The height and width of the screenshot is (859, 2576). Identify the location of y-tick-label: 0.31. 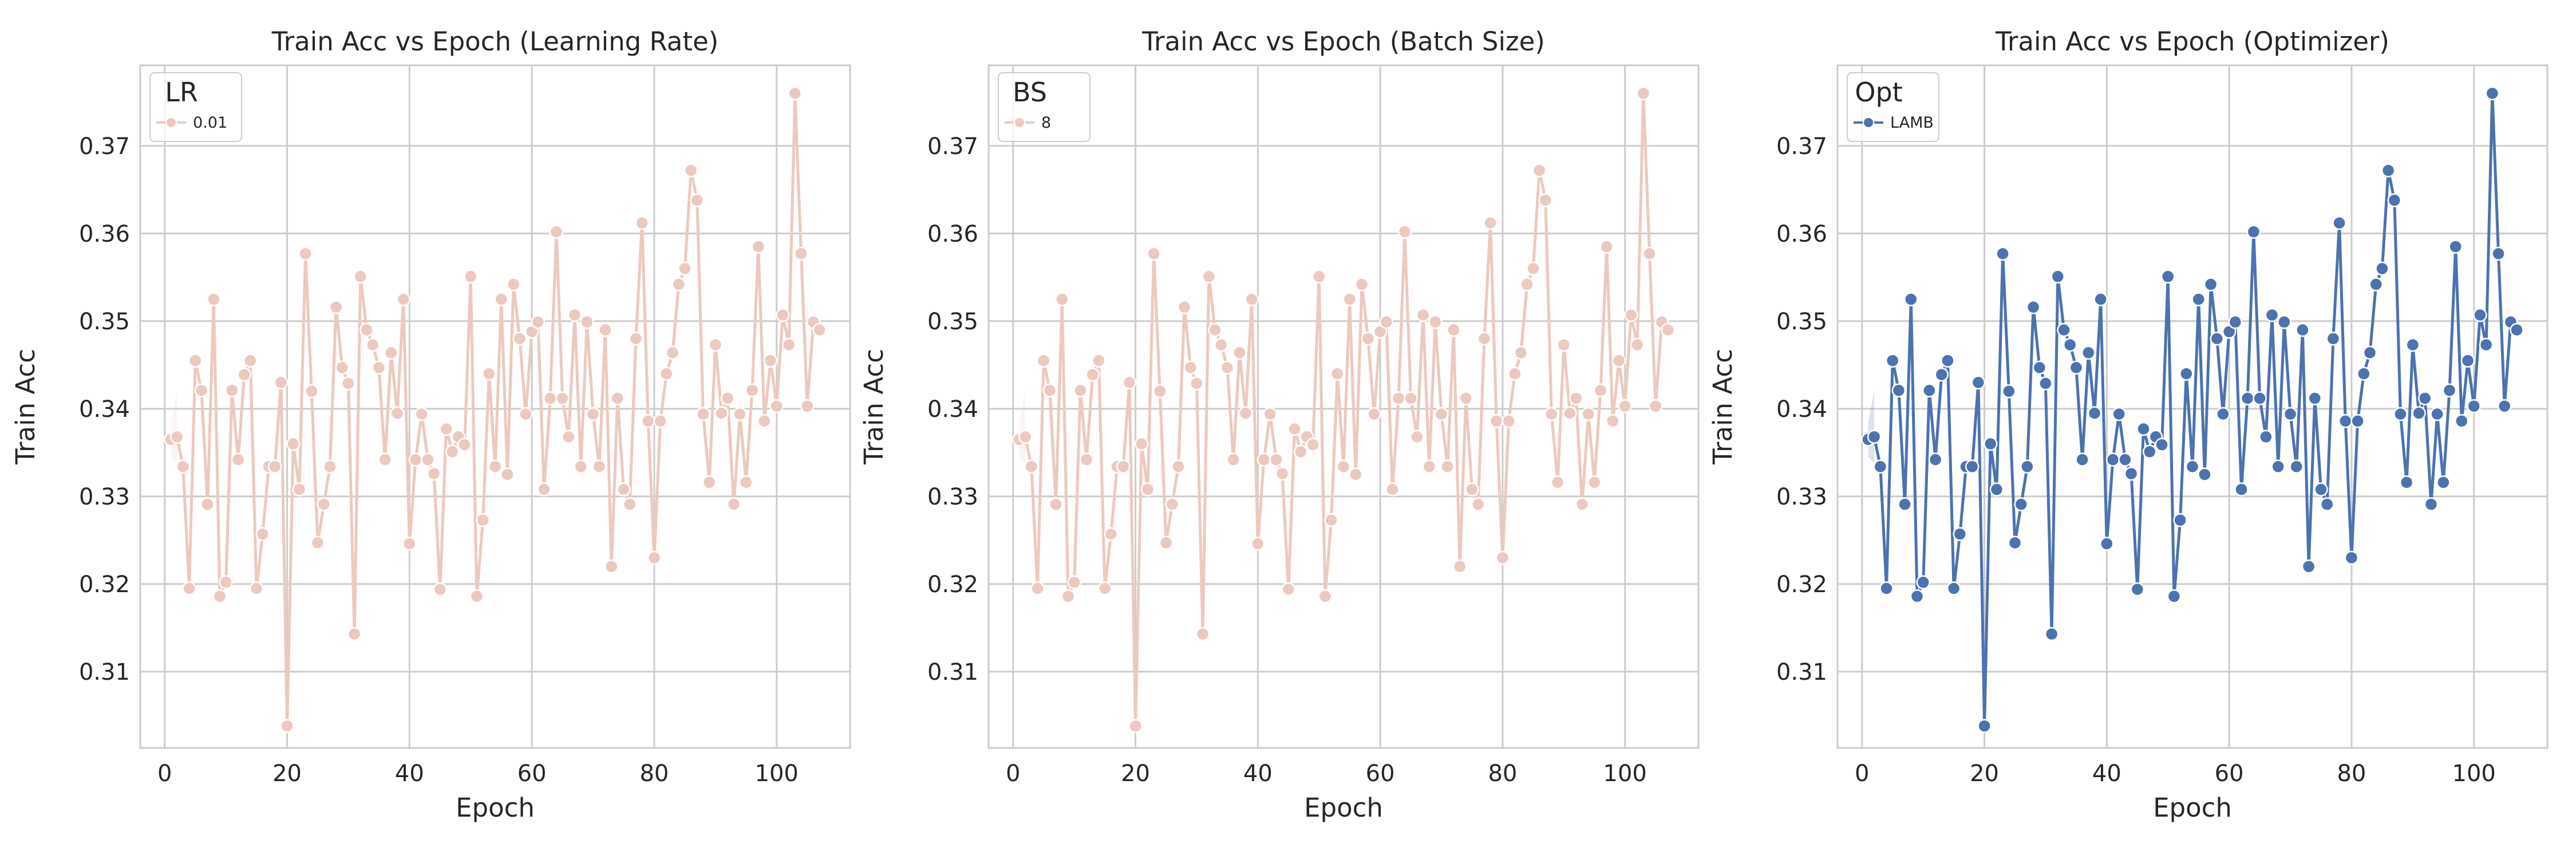
(1801, 672).